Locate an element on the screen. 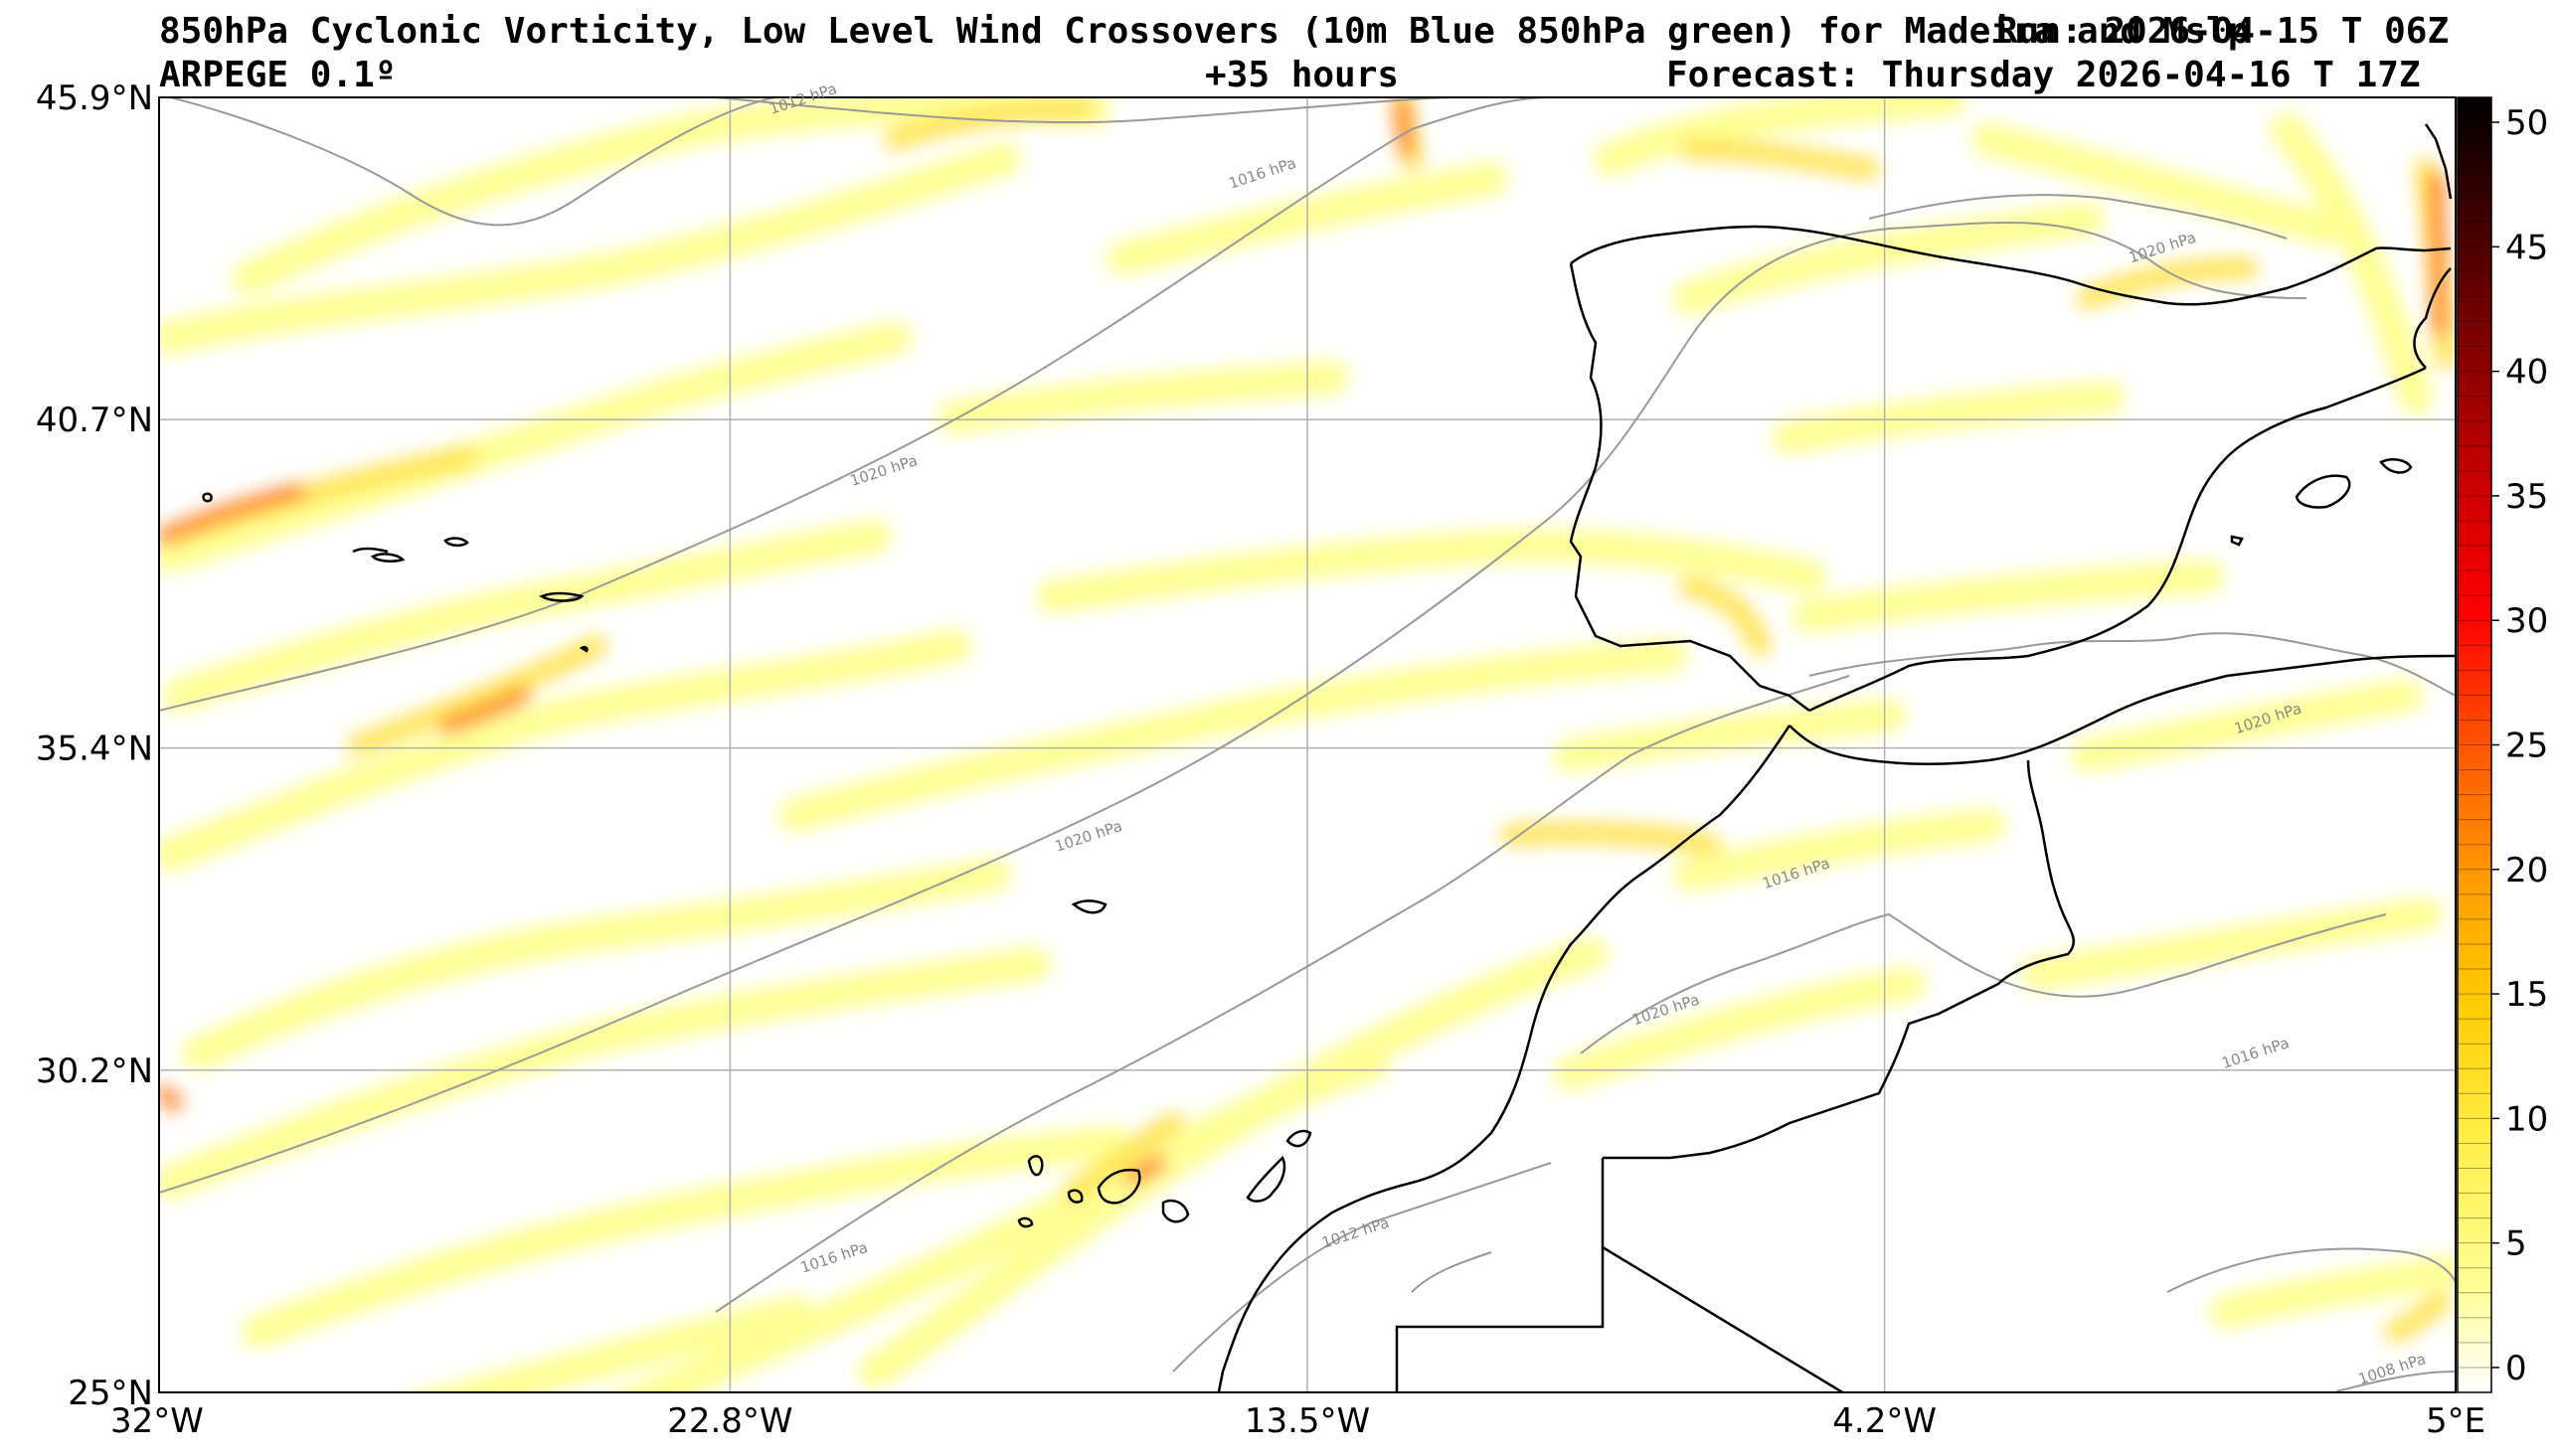 This screenshot has width=2560, height=1456. colorbar-ramp is located at coordinates (2474, 744).